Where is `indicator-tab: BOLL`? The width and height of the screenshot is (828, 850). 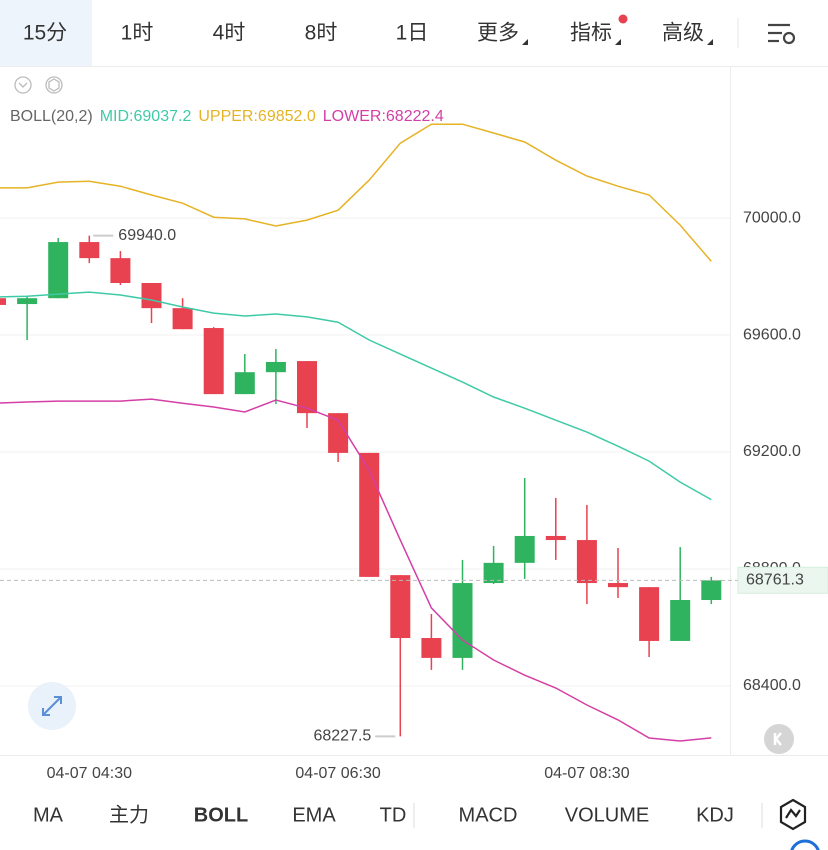
indicator-tab: BOLL is located at coordinates (221, 815).